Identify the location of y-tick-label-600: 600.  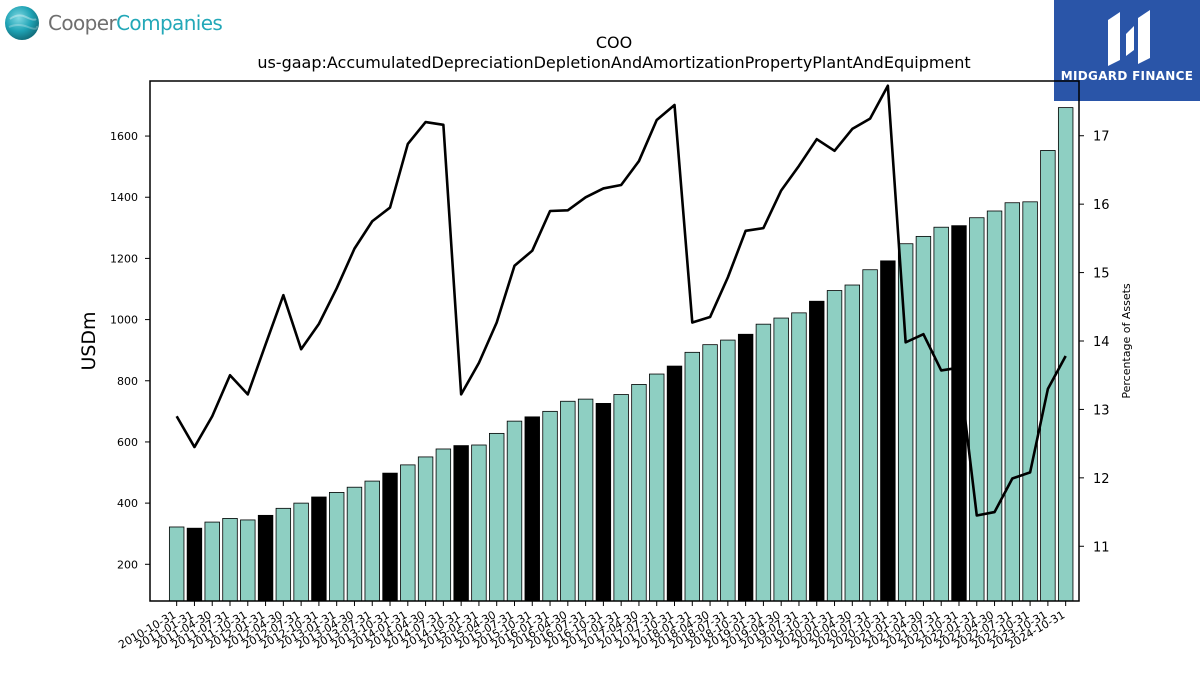
(127, 442).